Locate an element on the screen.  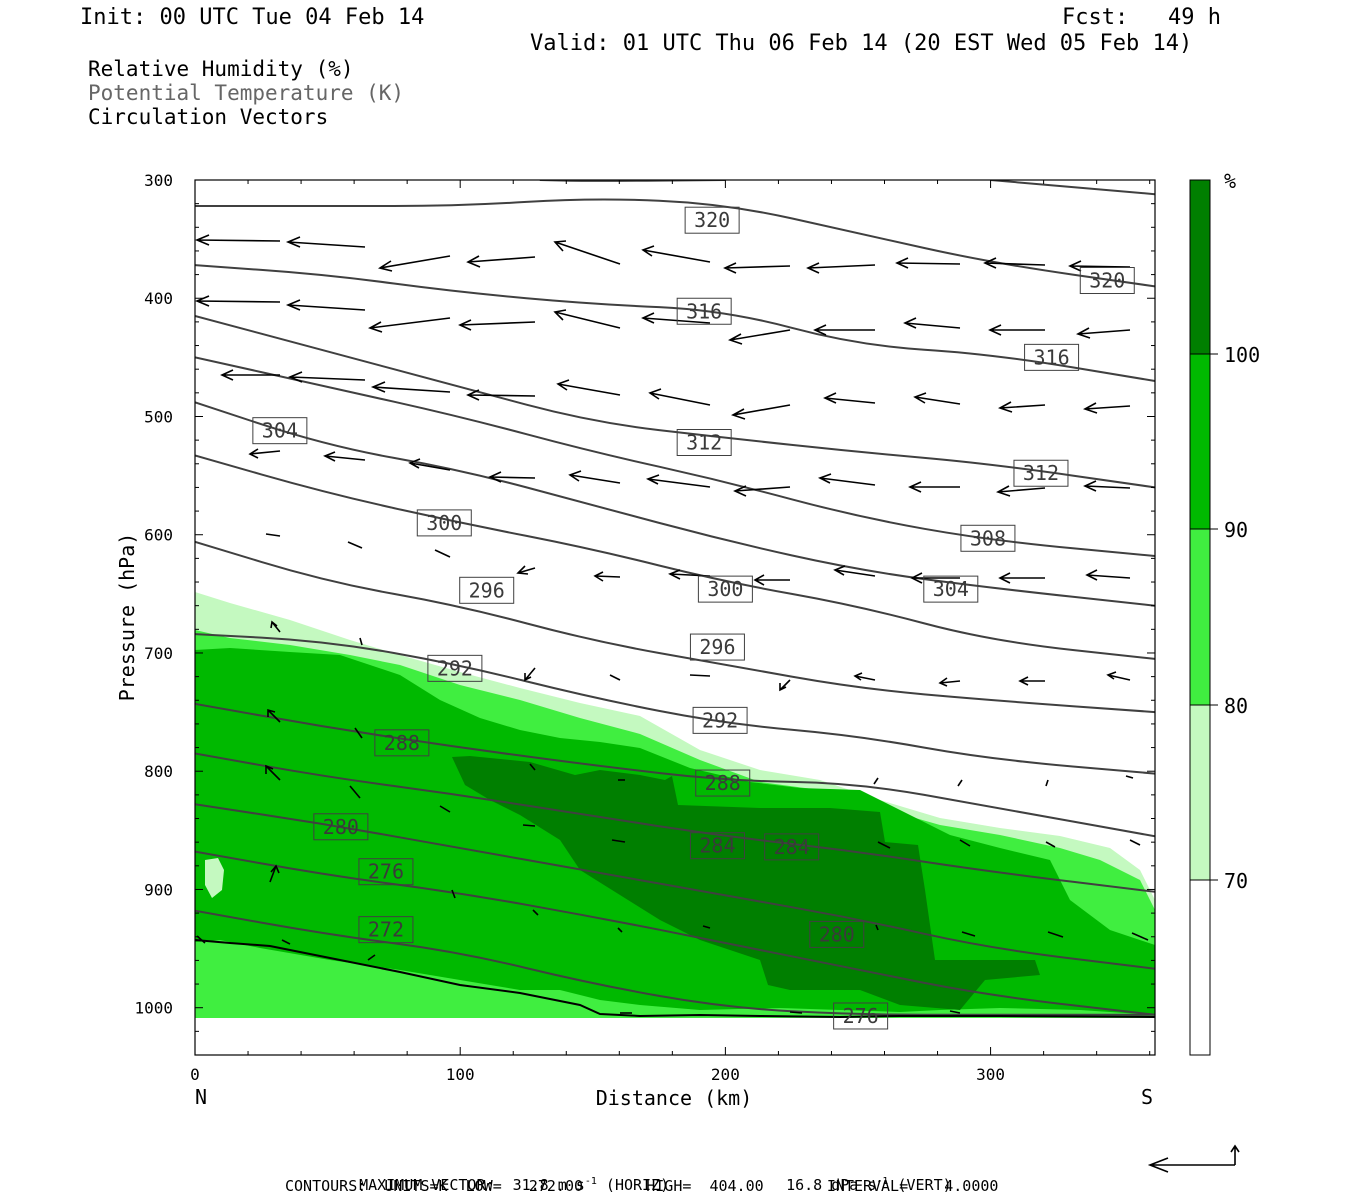
theta-label-288: 288 is located at coordinates (723, 783).